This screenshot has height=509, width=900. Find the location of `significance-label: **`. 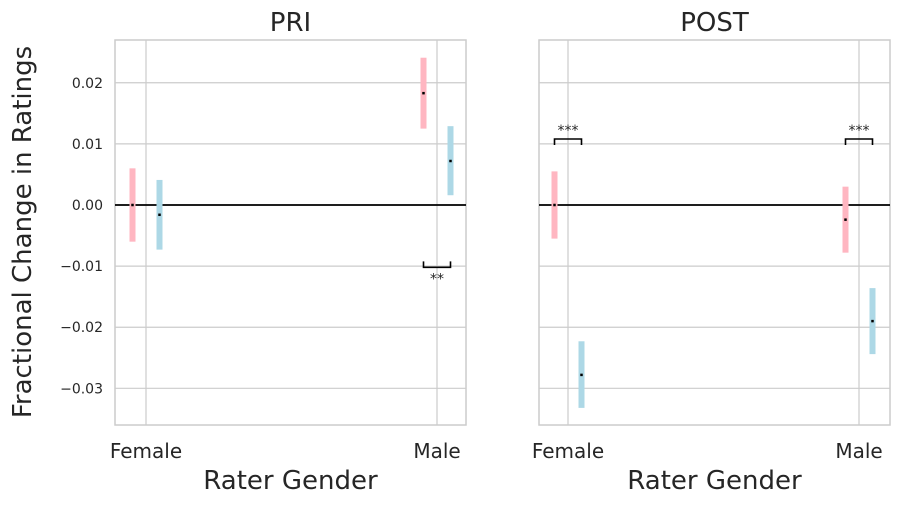

significance-label: ** is located at coordinates (437, 279).